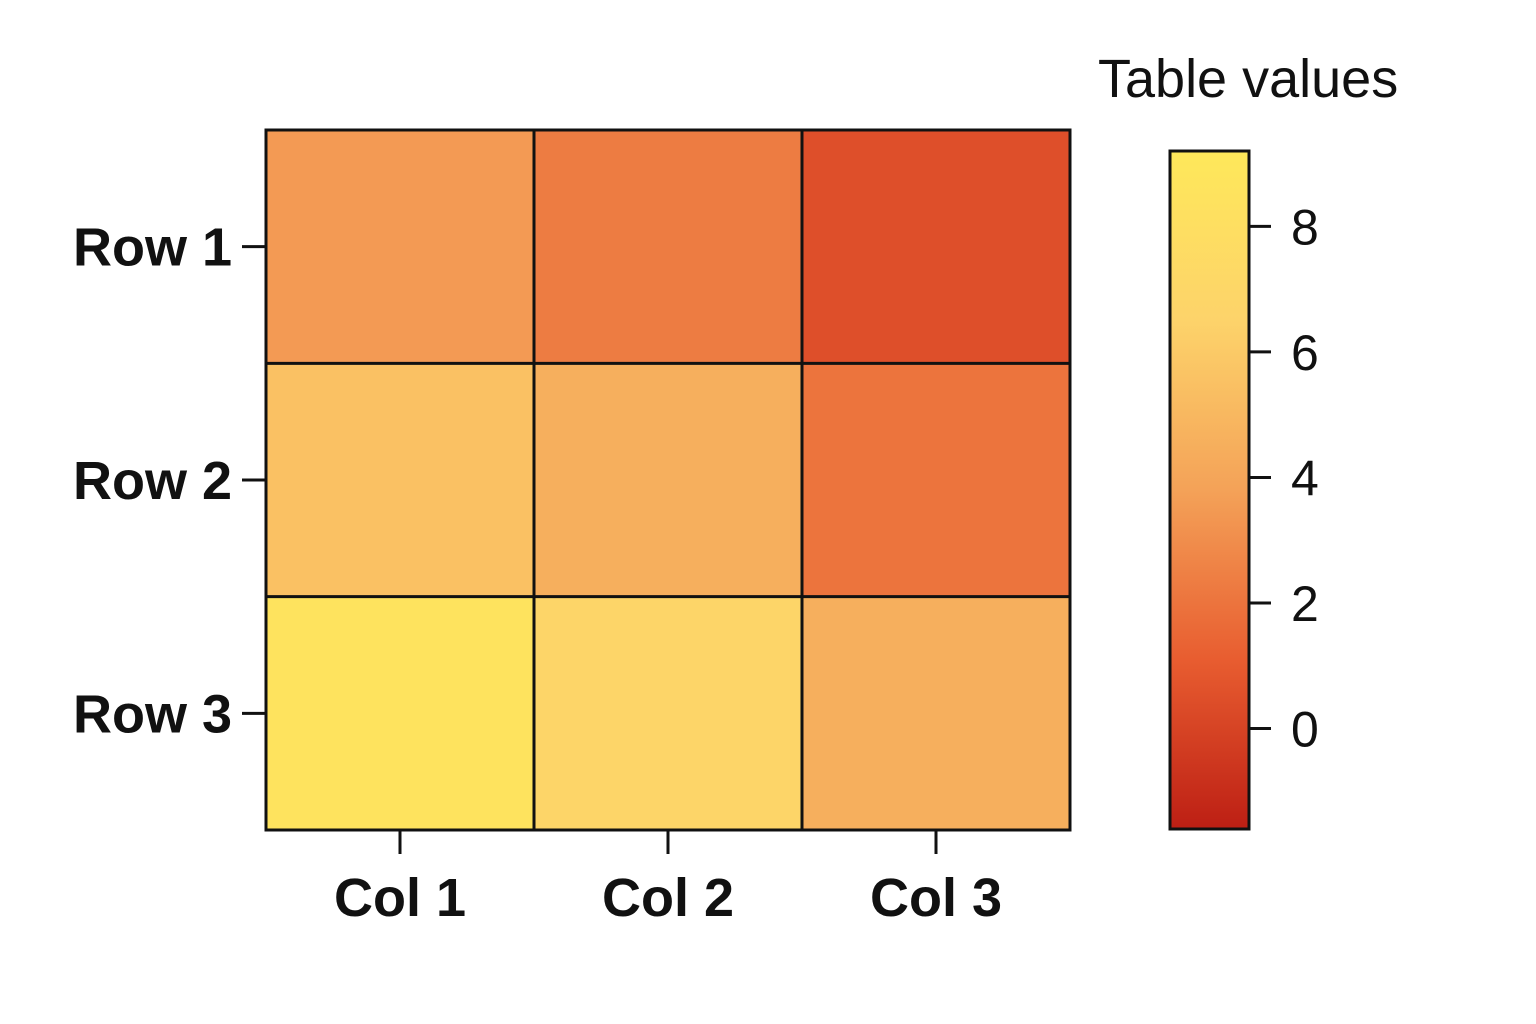  Describe the element at coordinates (400, 898) in the screenshot. I see `column-label: Col 1` at that location.